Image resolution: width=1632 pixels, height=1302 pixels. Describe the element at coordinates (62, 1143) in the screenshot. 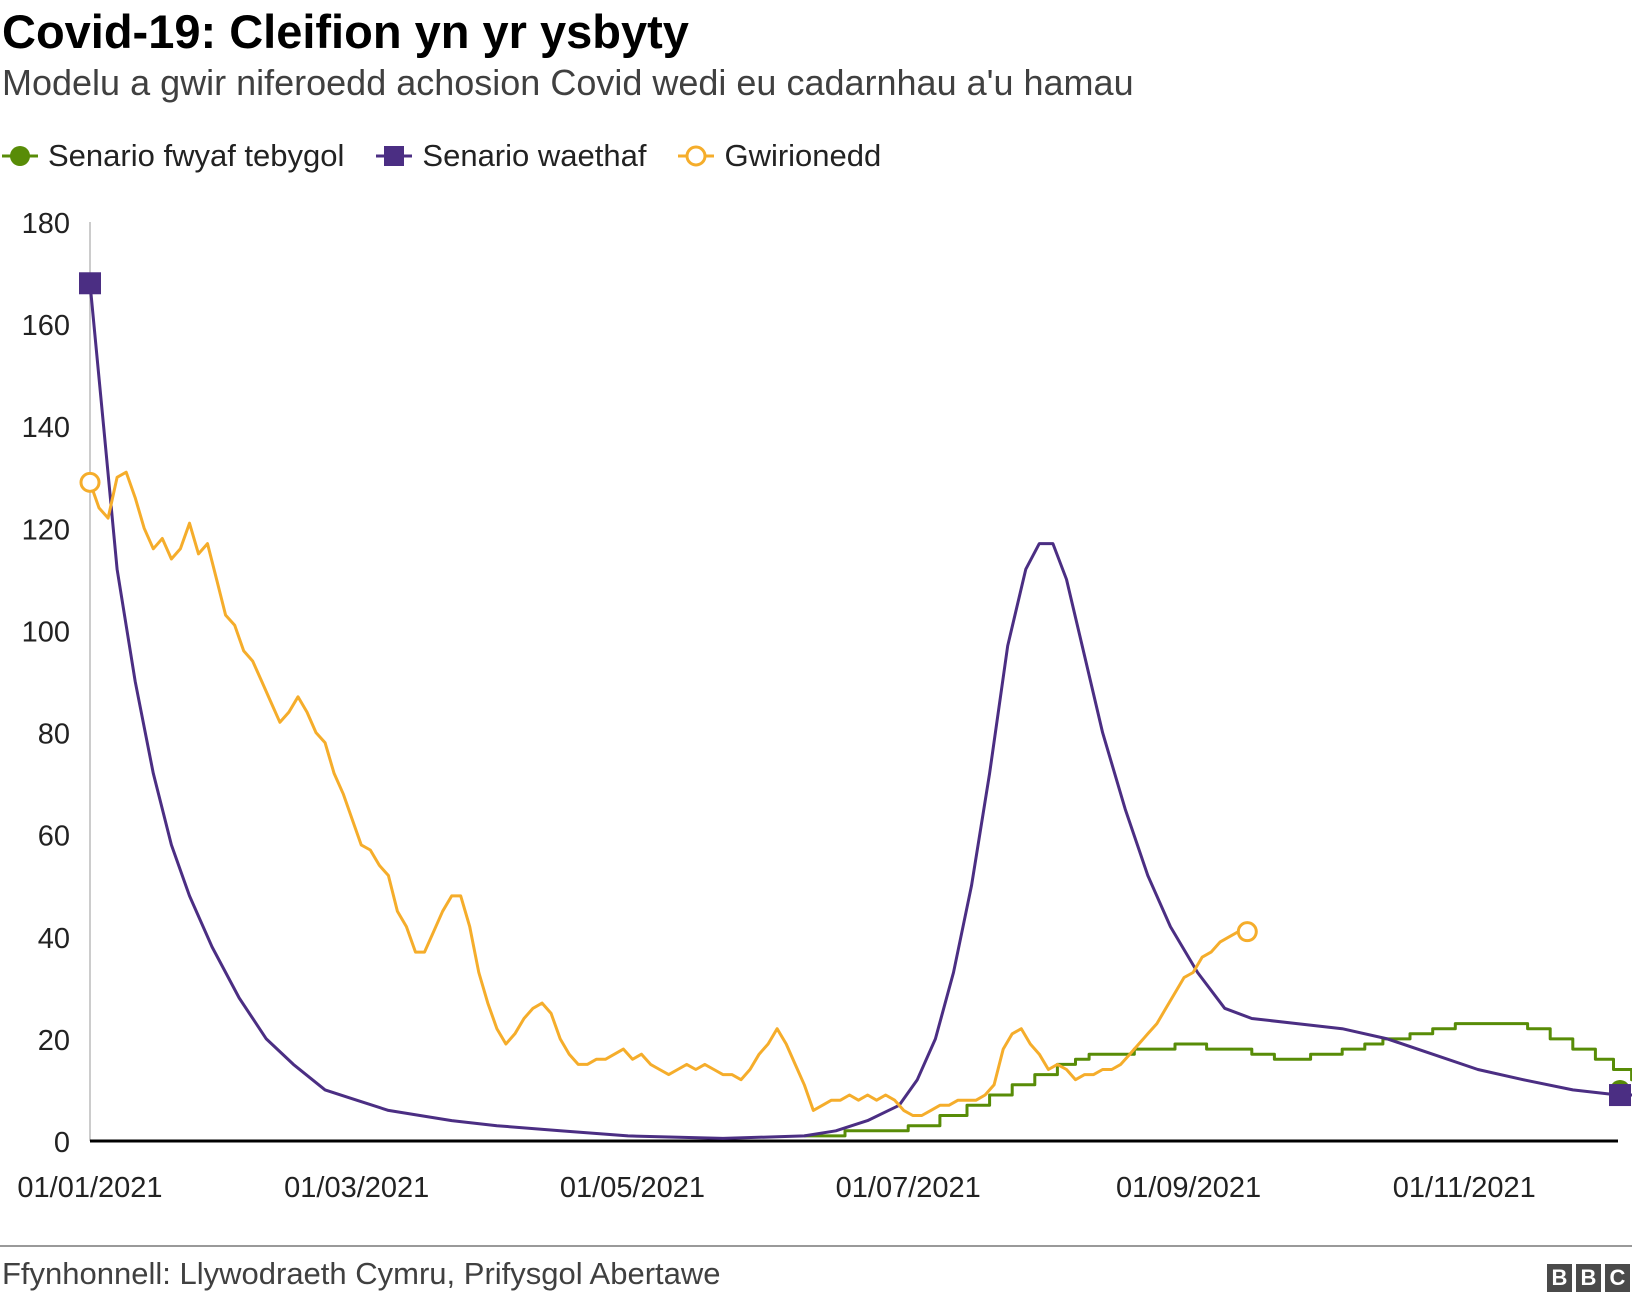

I see `y-tick-label: 0` at that location.